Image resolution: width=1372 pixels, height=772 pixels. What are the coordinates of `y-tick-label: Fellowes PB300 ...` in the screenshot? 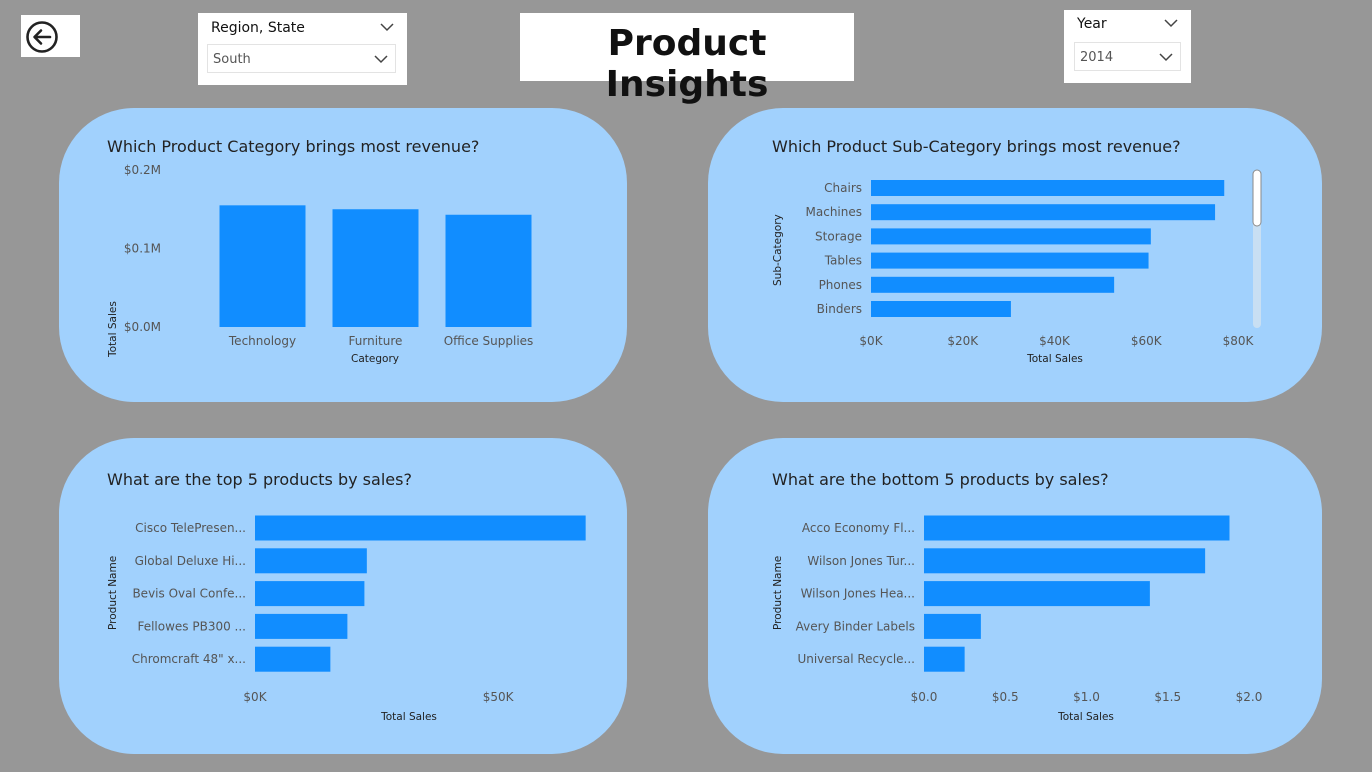 It's located at (191, 626).